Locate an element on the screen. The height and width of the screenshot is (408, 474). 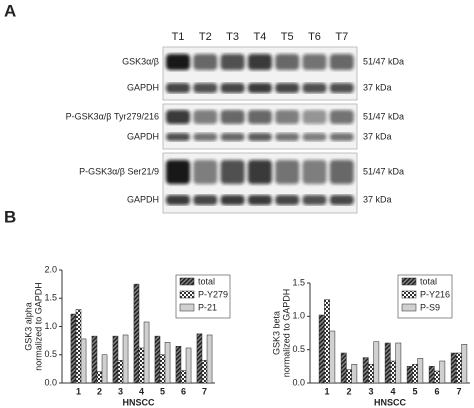
row-label: GAPDH is located at coordinates (143, 199).